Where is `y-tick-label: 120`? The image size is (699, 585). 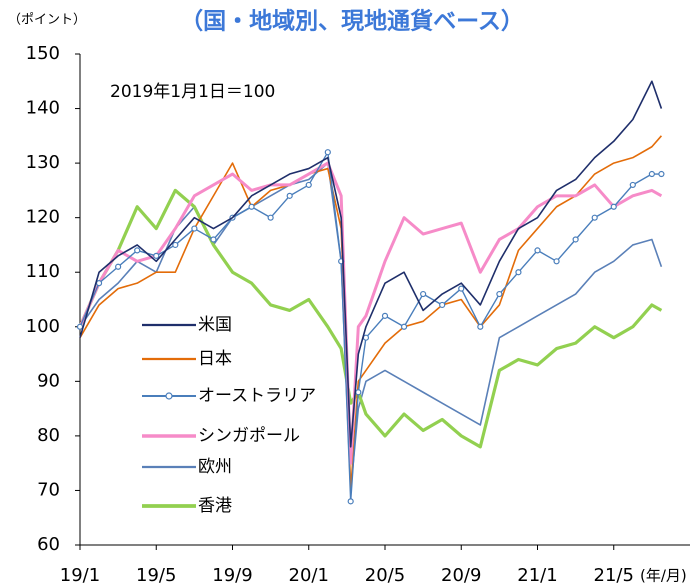 y-tick-label: 120 is located at coordinates (43, 217).